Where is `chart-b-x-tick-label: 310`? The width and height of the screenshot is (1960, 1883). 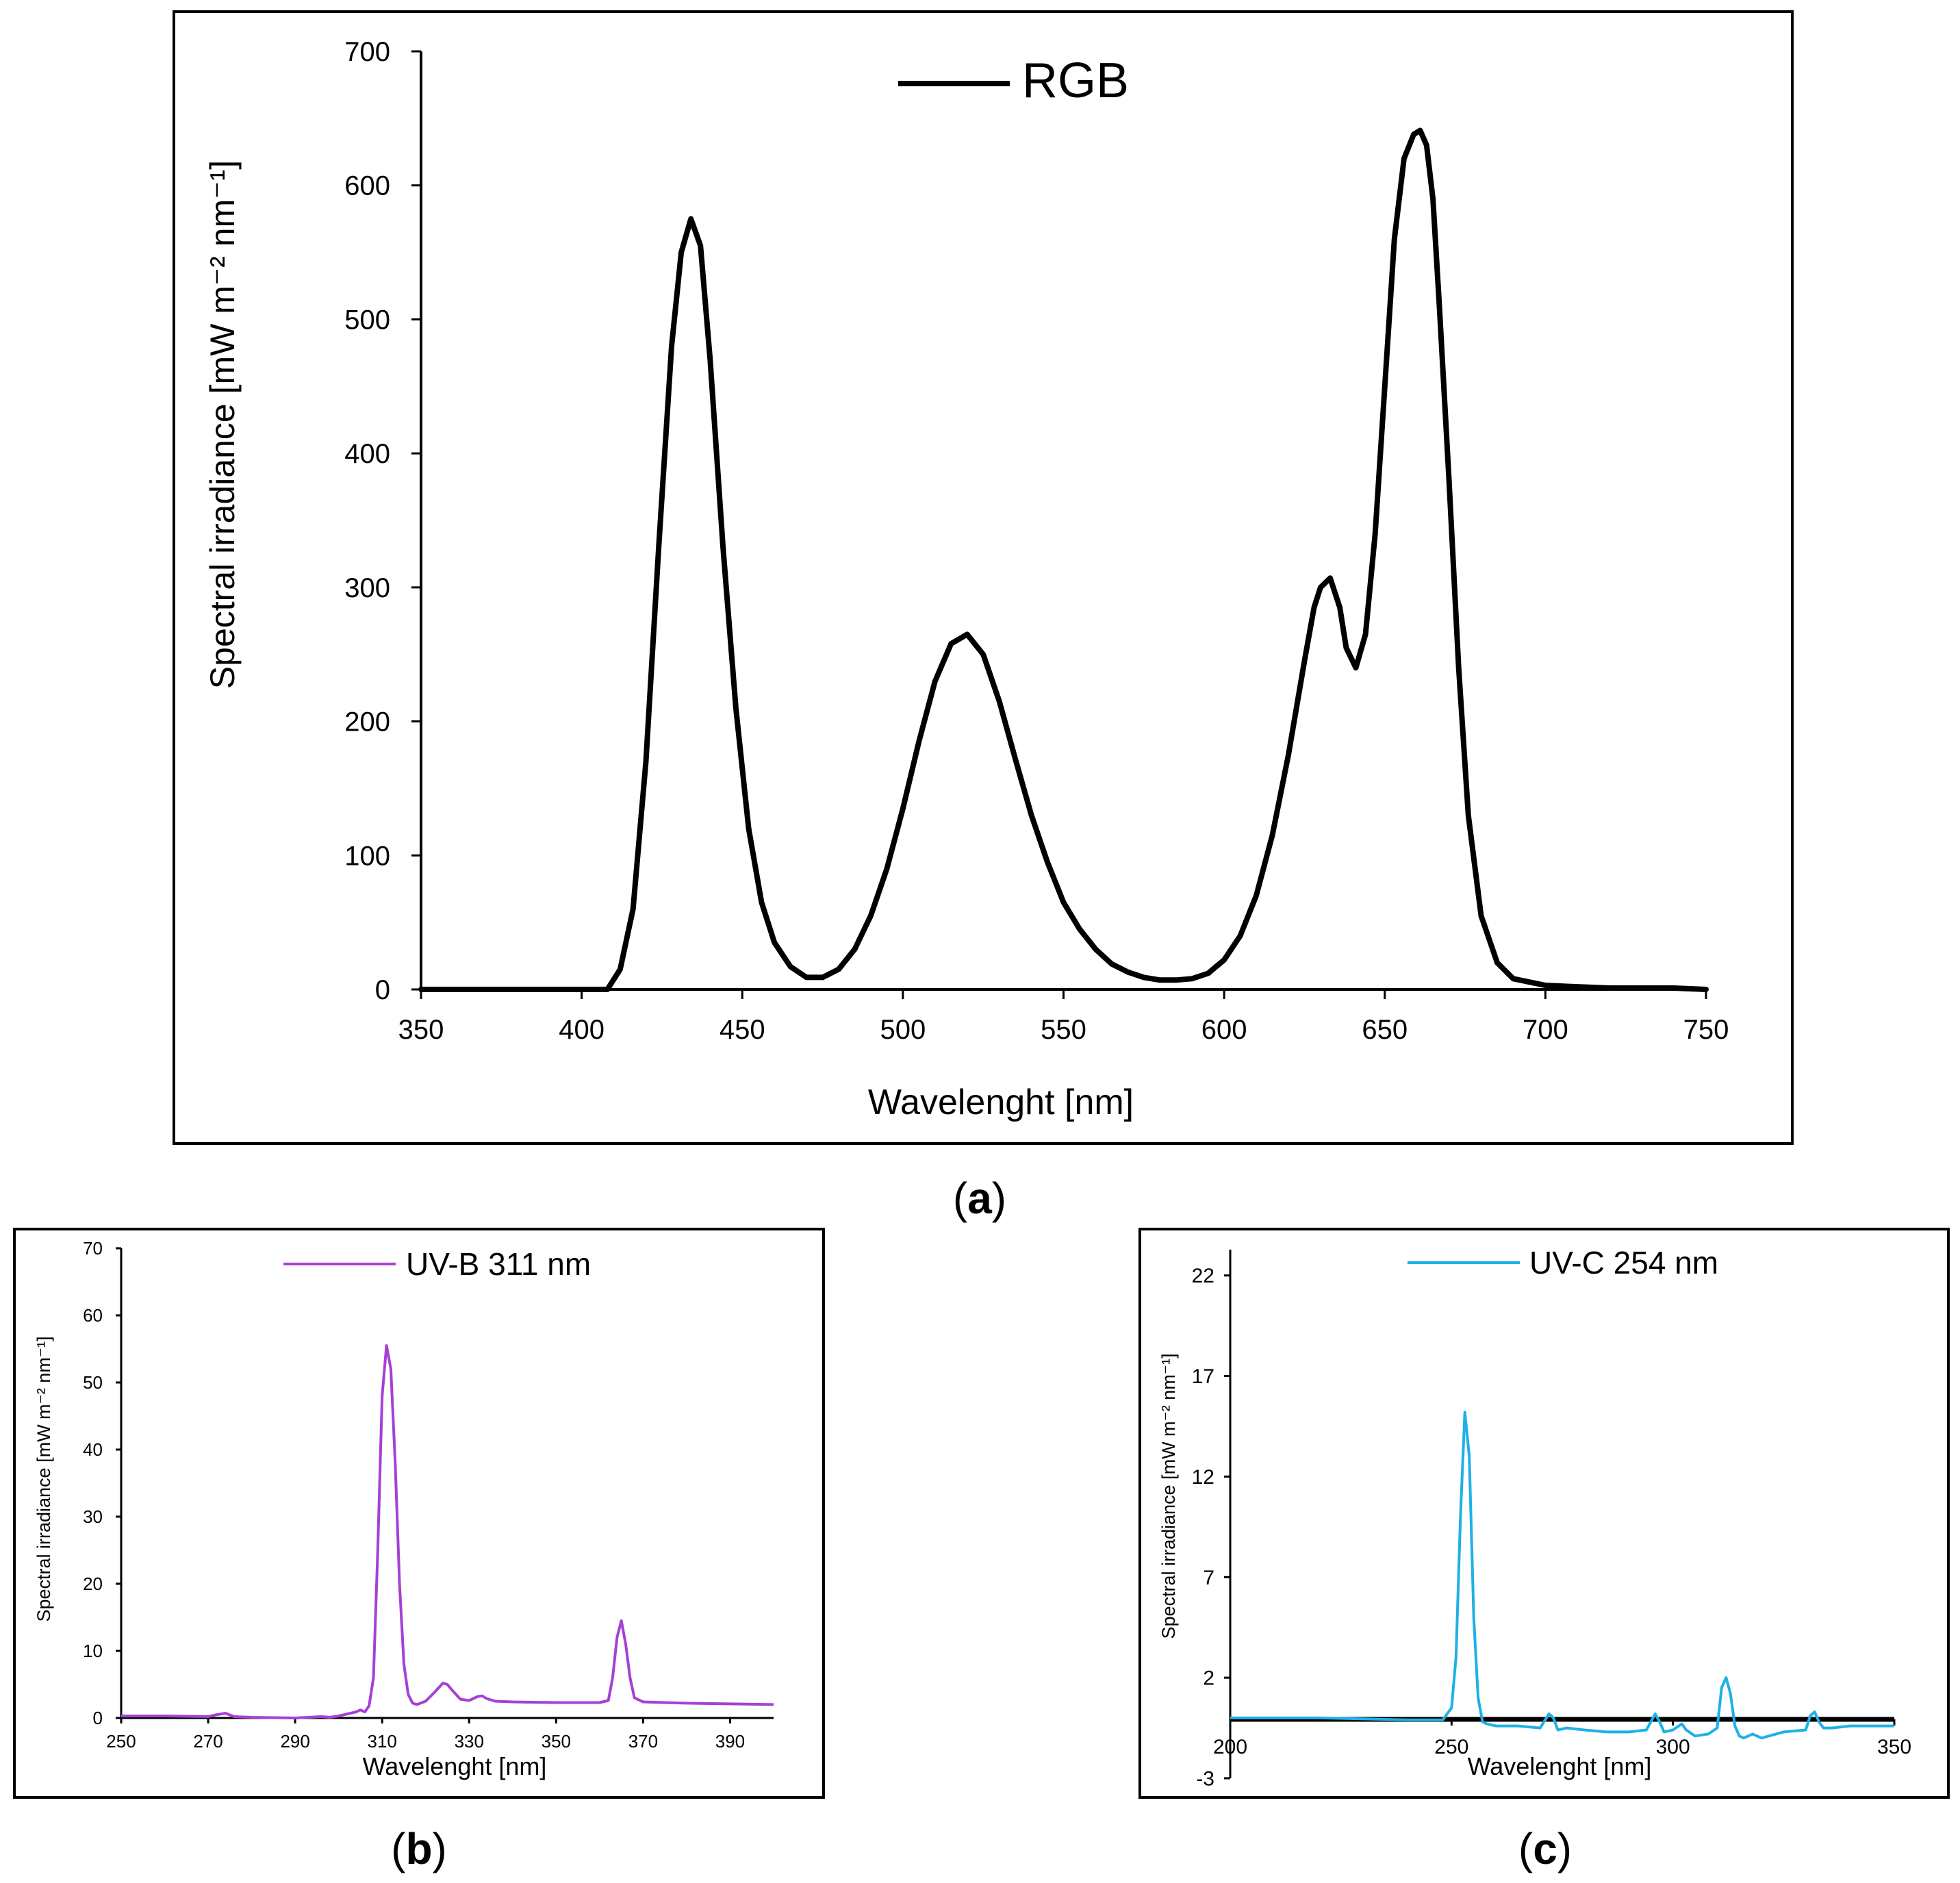 chart-b-x-tick-label: 310 is located at coordinates (382, 1741).